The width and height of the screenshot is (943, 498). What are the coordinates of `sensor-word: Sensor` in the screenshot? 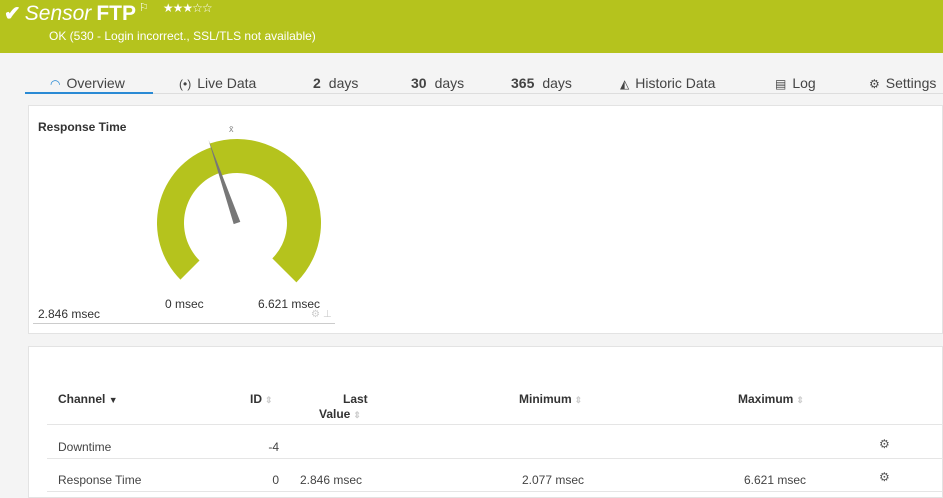 It's located at (58, 13).